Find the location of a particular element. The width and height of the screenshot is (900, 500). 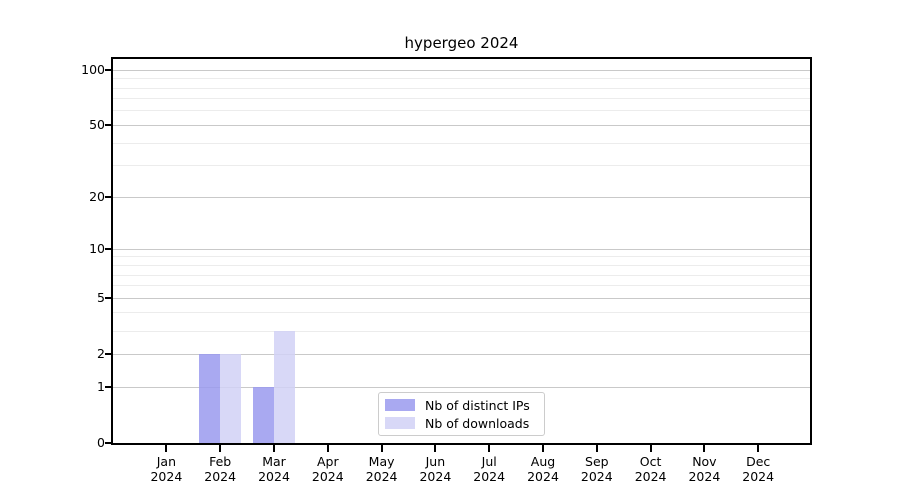

y-tick-label-50: 50 is located at coordinates (97, 125).